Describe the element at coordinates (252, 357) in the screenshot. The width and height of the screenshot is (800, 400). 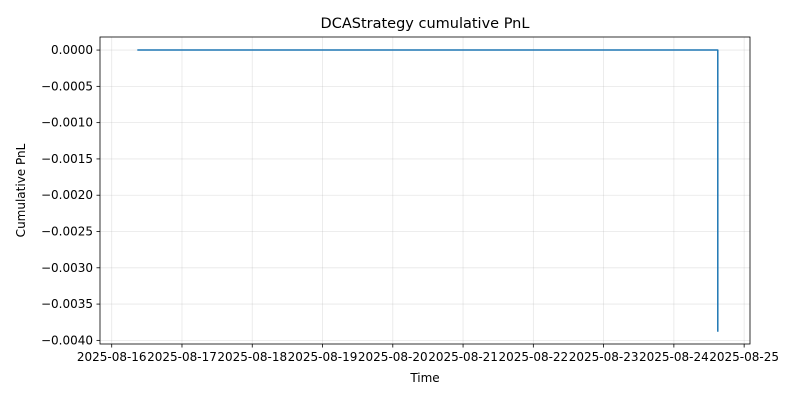
I see `x-tick-label: 2025-08-18` at that location.